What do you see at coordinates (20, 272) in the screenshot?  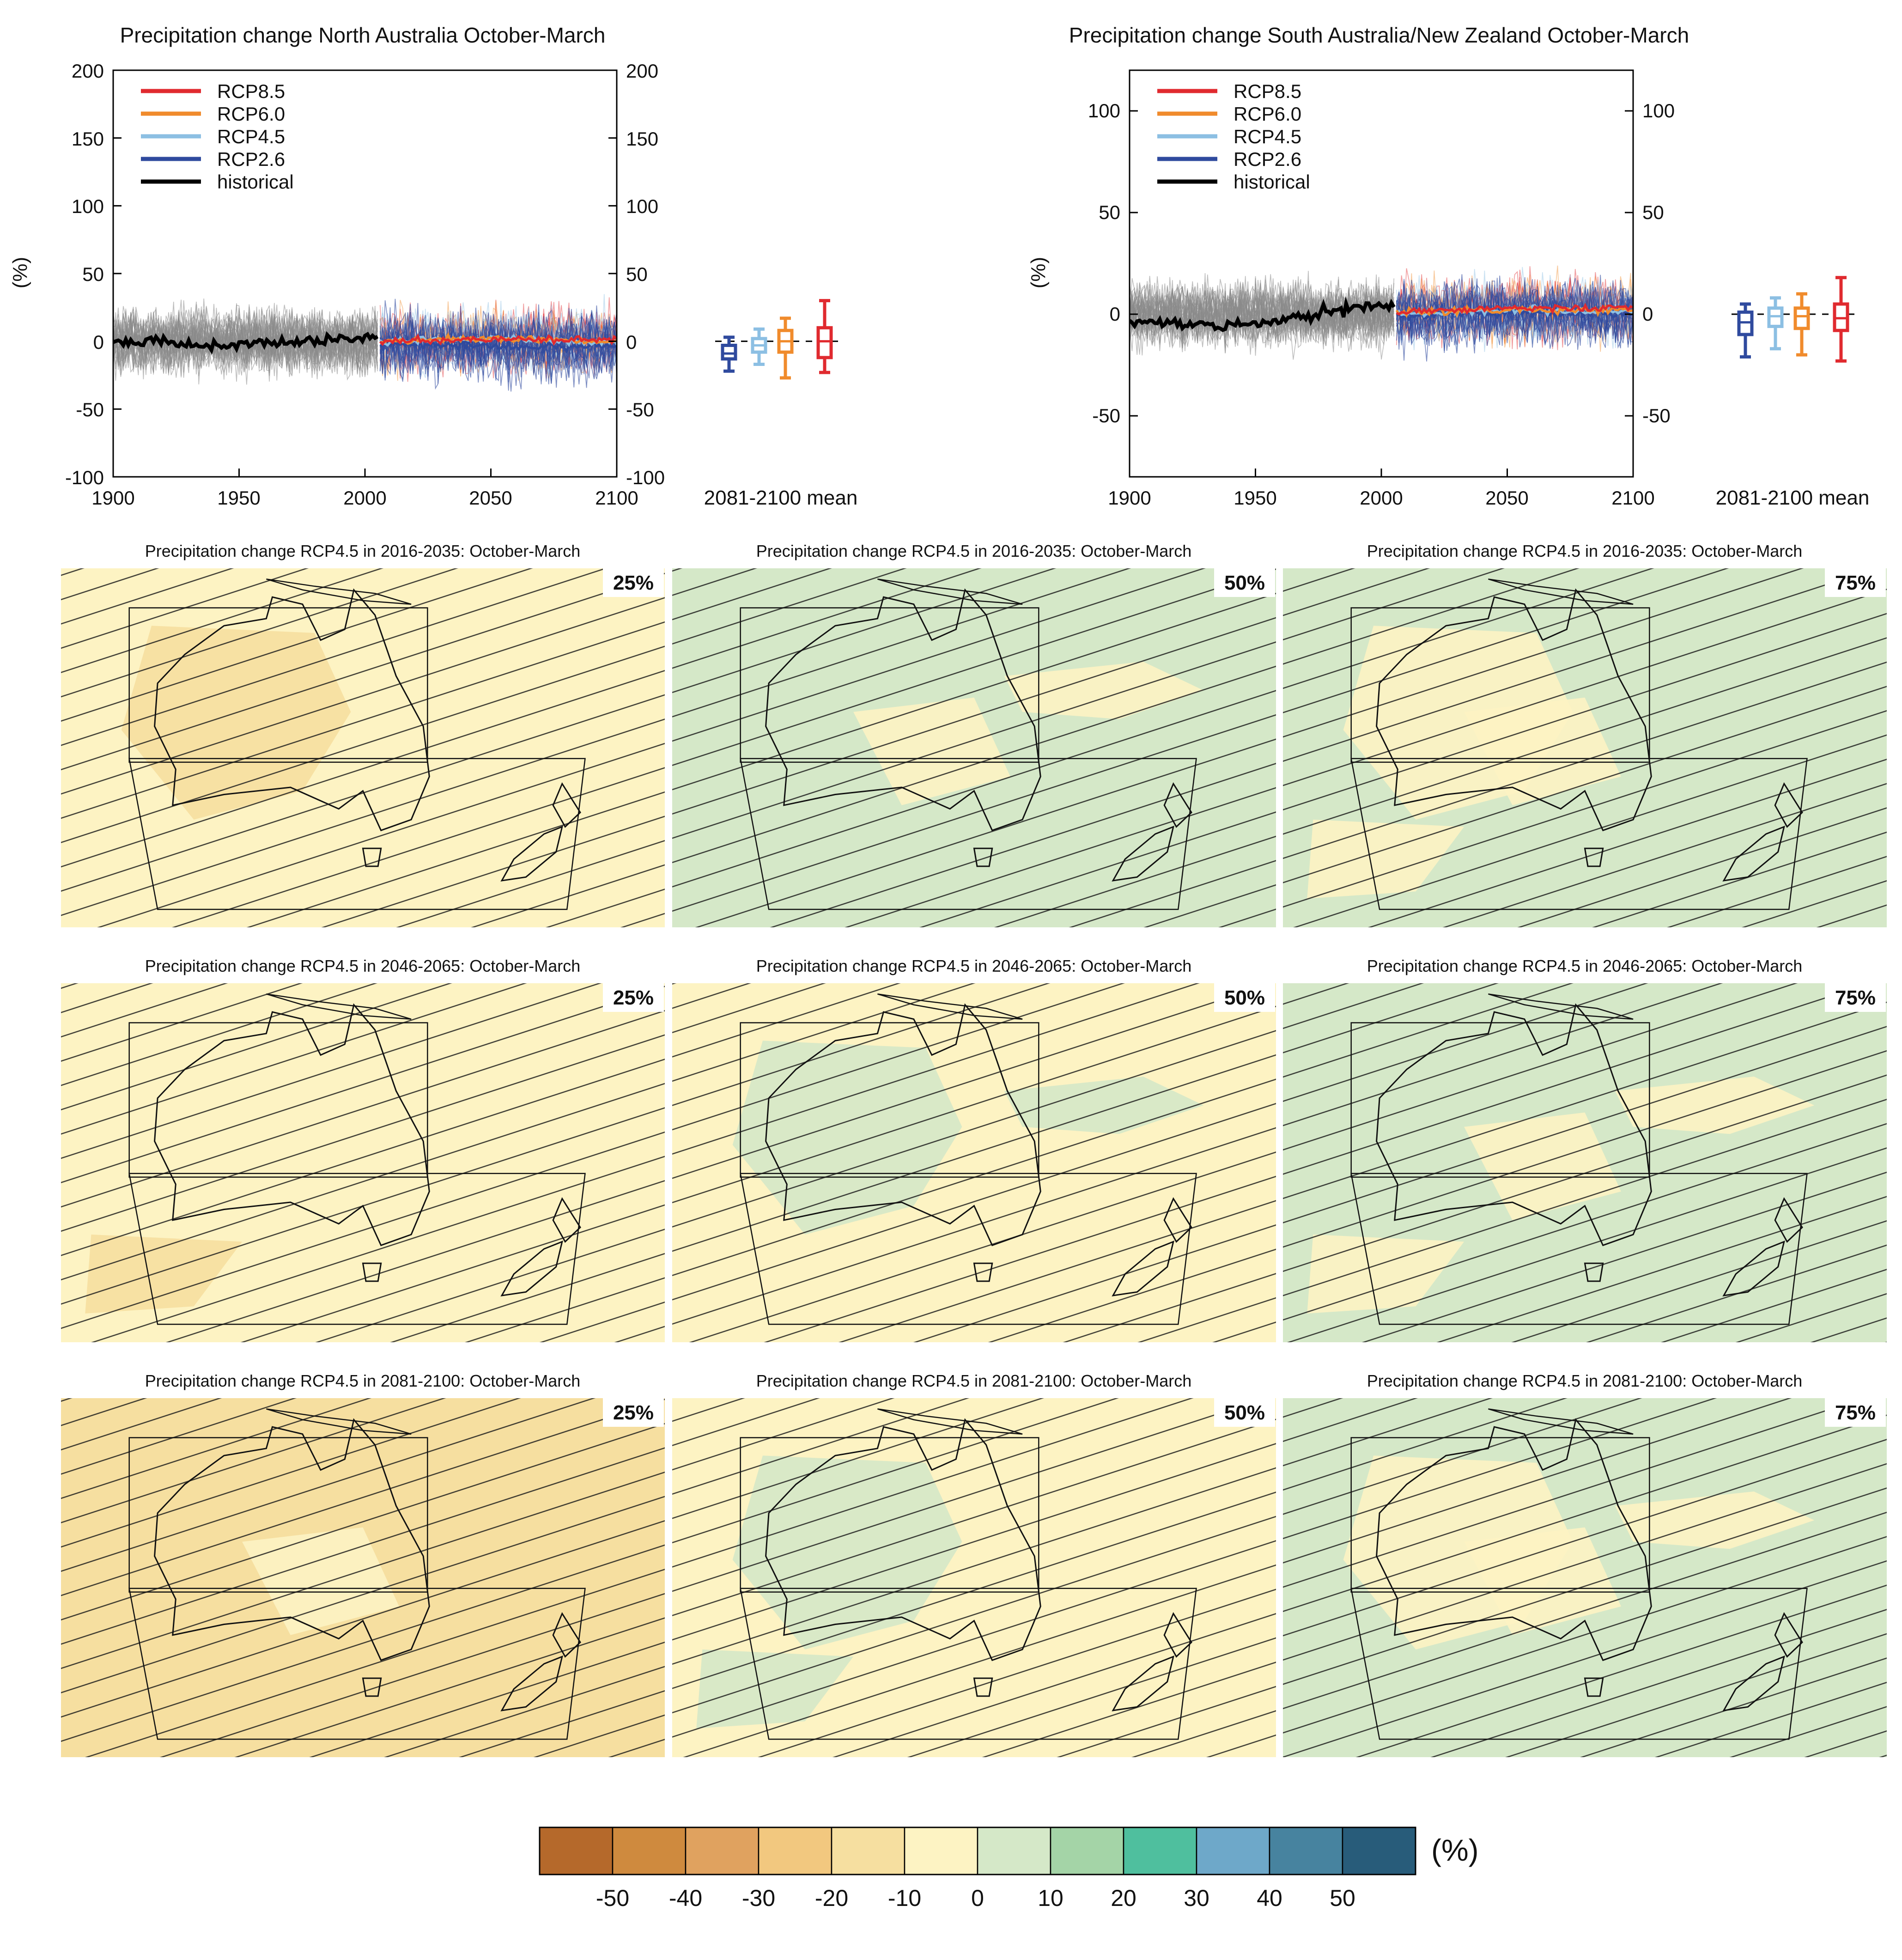 I see `ts1-ylabel: (%)` at bounding box center [20, 272].